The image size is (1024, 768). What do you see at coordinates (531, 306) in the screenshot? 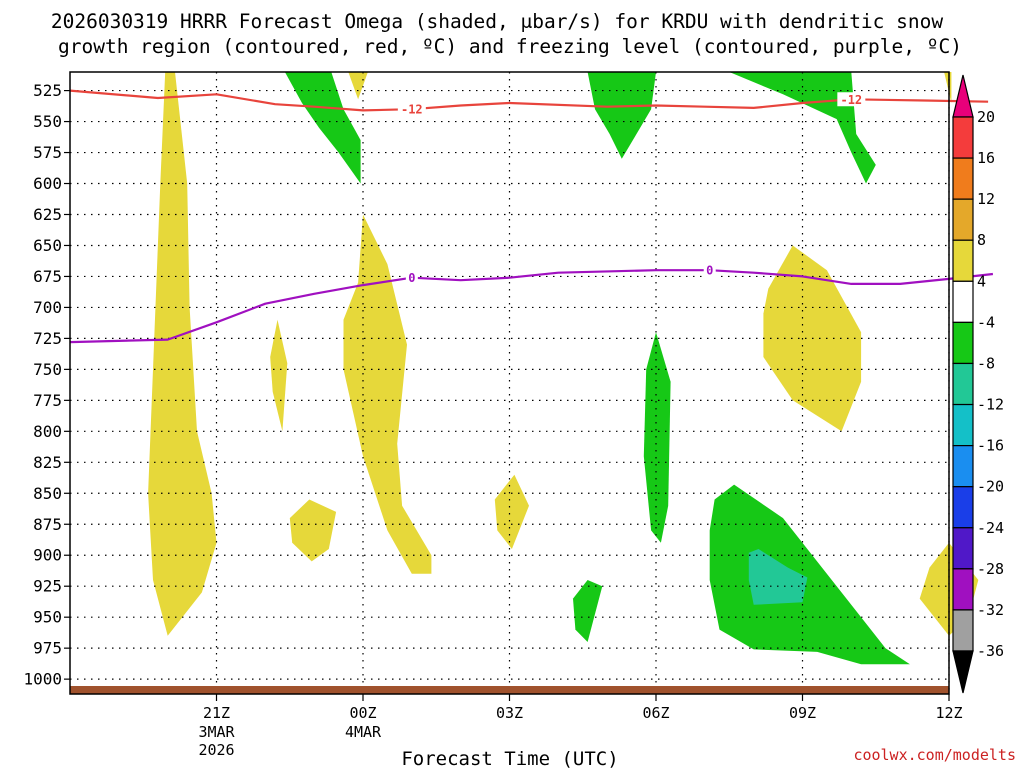
I see `freezing-level-line` at bounding box center [531, 306].